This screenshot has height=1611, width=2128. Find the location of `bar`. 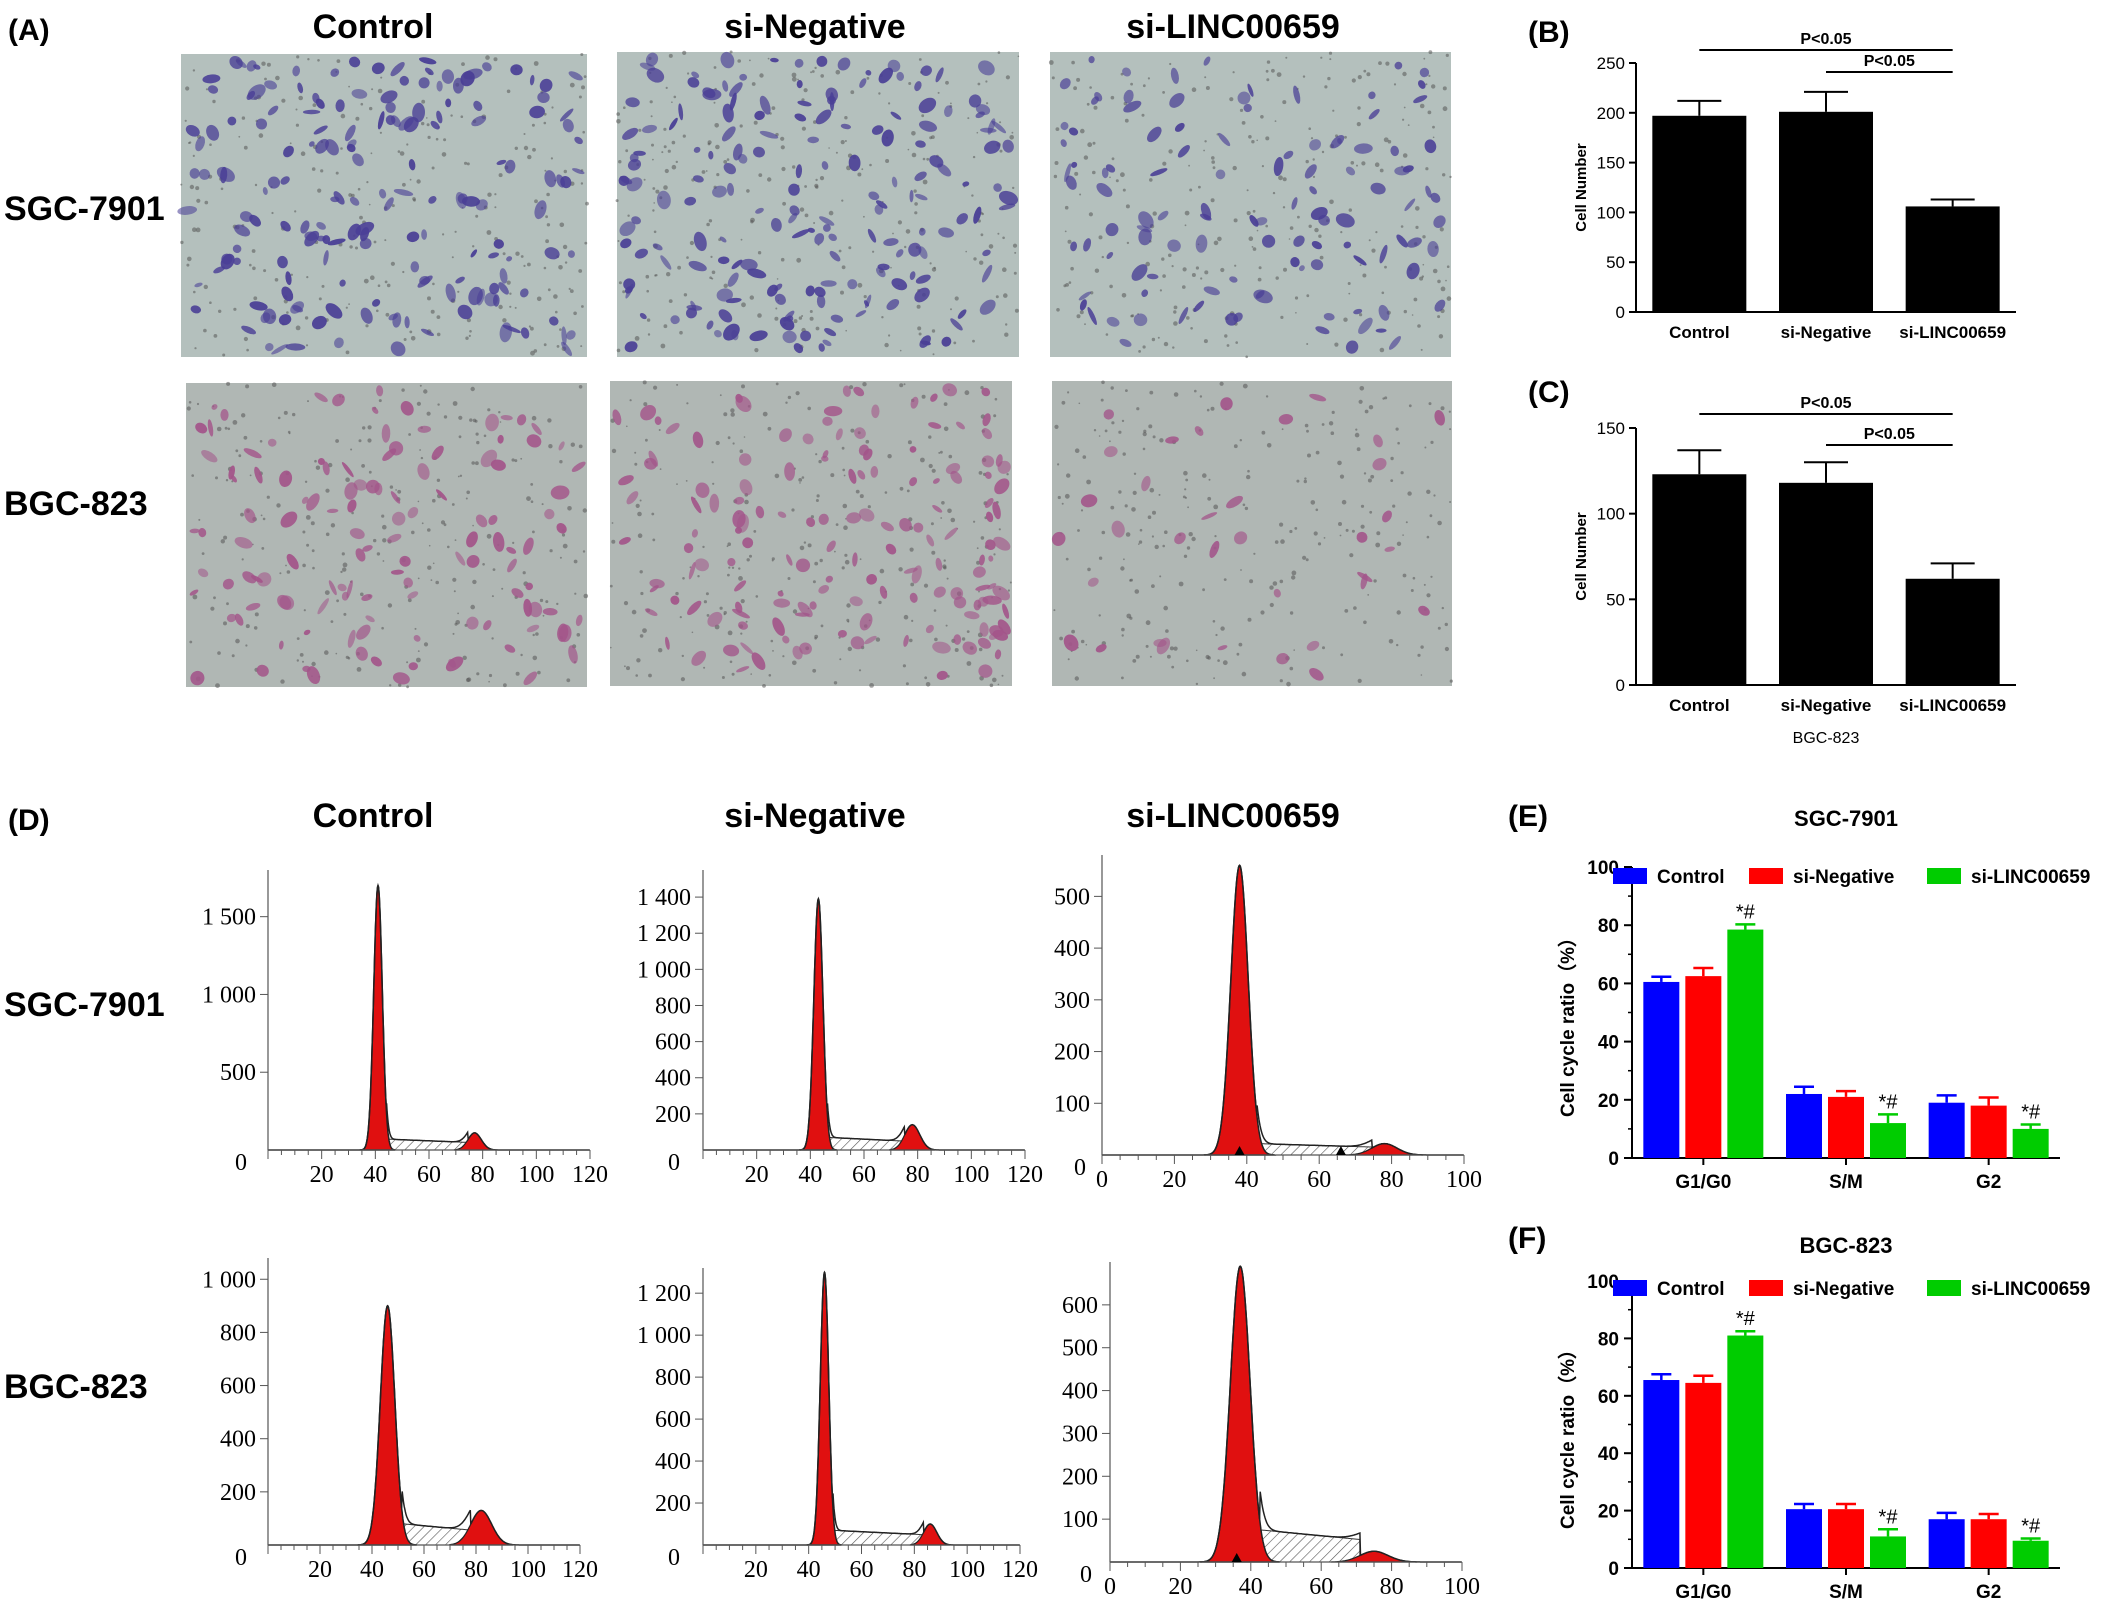

bar is located at coordinates (1888, 1140).